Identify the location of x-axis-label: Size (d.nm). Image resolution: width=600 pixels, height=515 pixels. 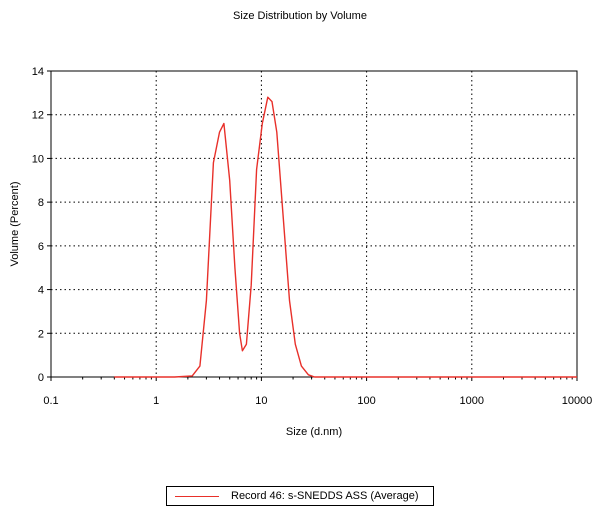
(314, 432).